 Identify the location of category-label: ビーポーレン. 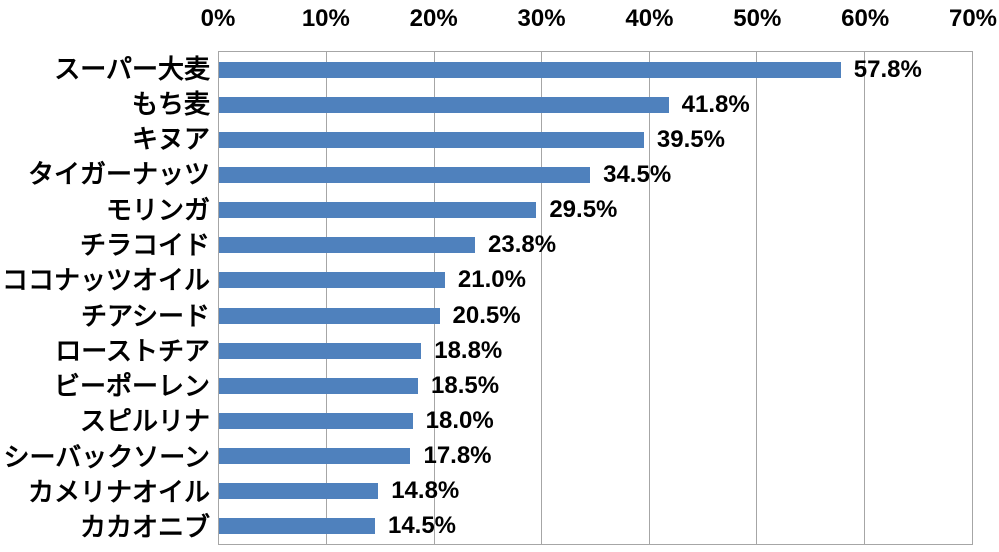
(131, 386).